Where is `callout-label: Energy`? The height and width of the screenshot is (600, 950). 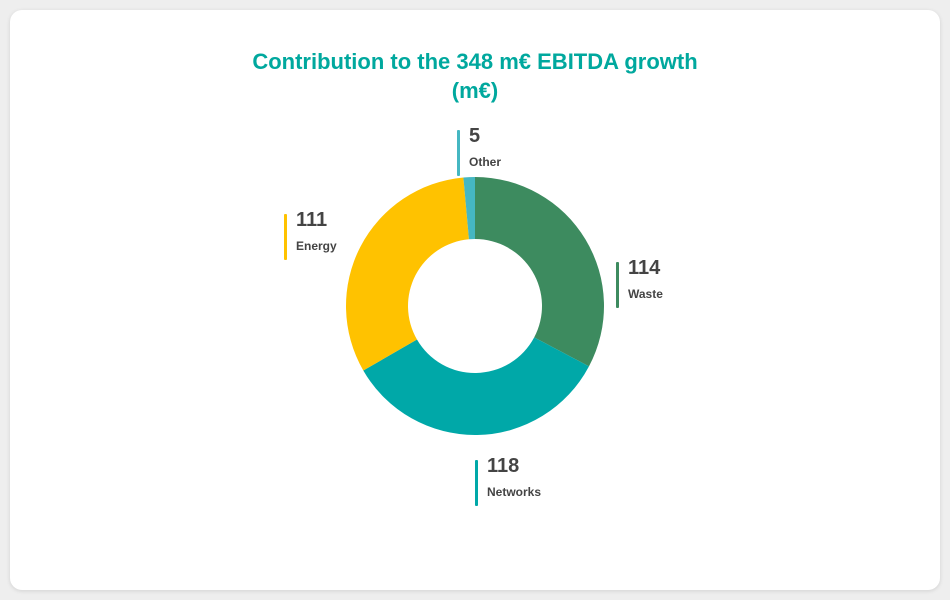
callout-label: Energy is located at coordinates (316, 246).